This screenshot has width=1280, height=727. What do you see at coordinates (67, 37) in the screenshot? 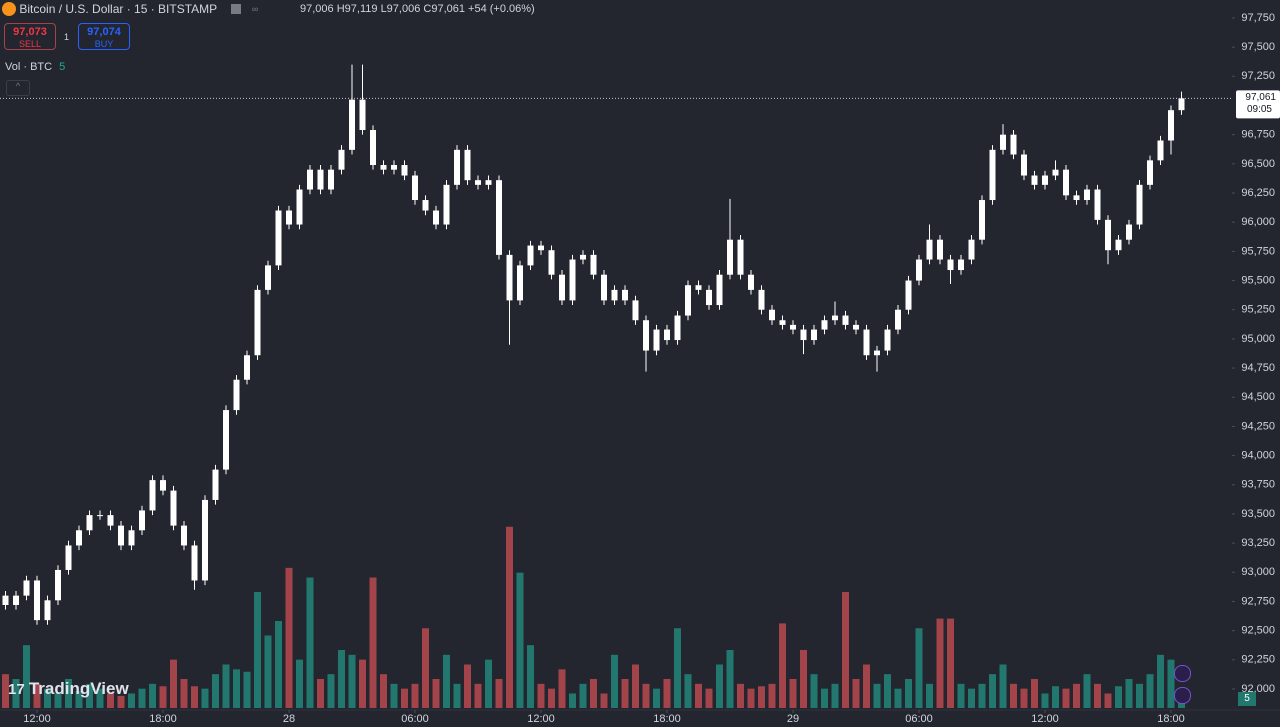
I see `spread: 1` at bounding box center [67, 37].